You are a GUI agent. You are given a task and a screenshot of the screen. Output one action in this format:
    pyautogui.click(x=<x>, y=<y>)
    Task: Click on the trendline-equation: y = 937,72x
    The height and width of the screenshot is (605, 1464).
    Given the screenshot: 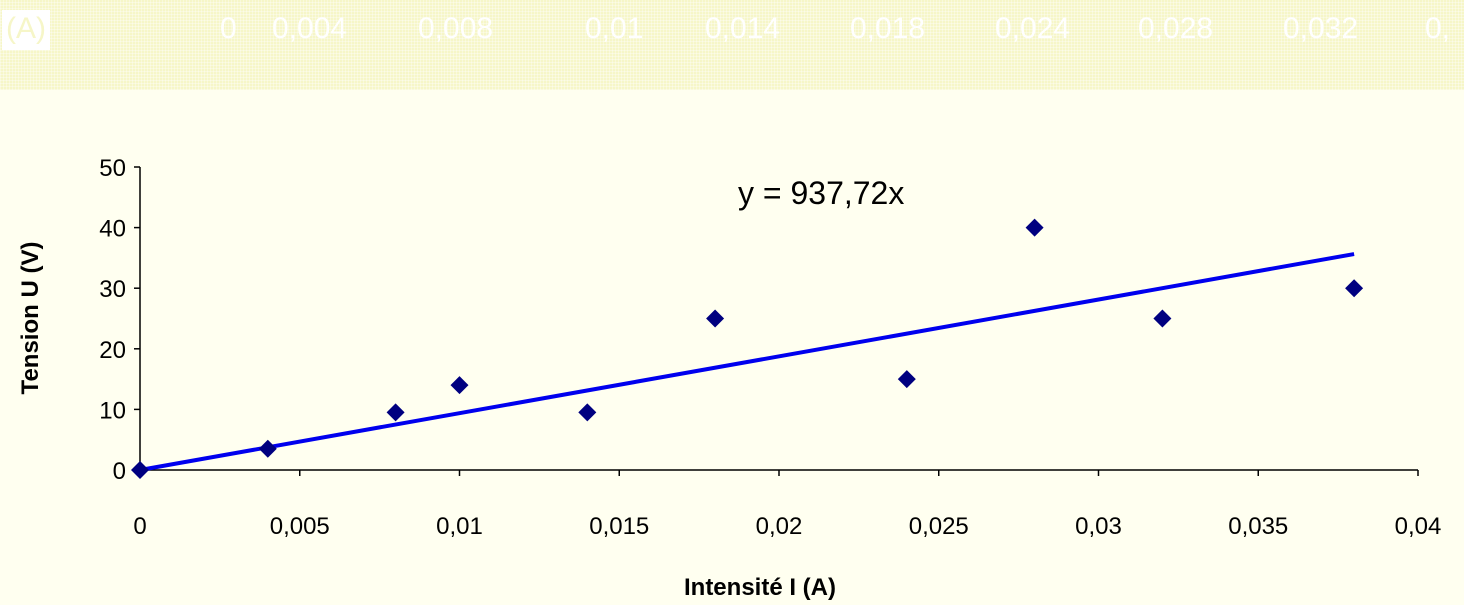 What is the action you would take?
    pyautogui.click(x=821, y=193)
    